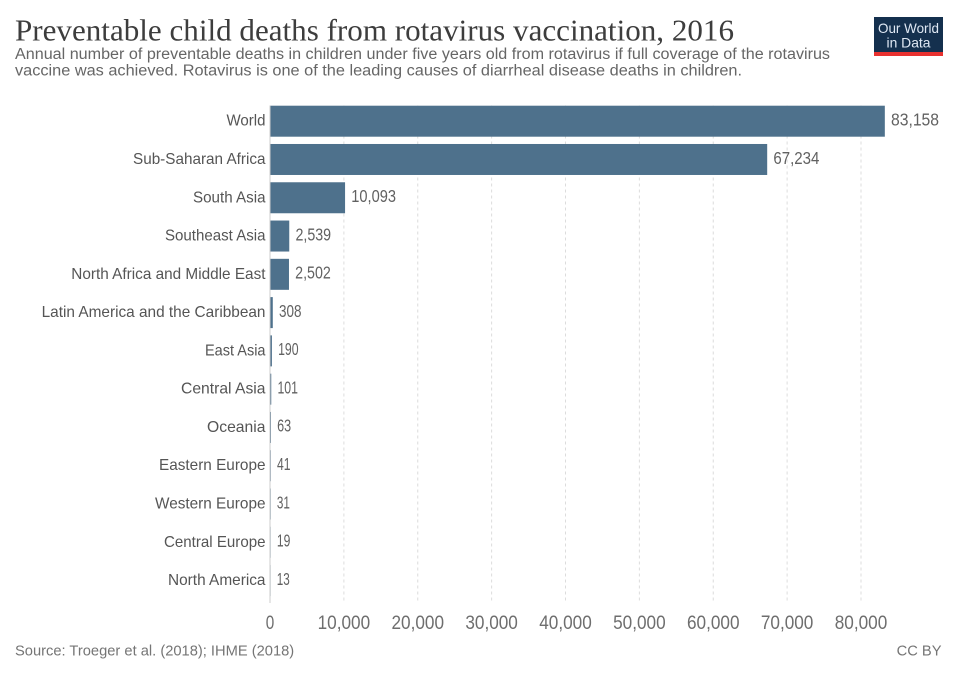 The height and width of the screenshot is (683, 960). I want to click on svg-text: Central Asia, so click(223, 389).